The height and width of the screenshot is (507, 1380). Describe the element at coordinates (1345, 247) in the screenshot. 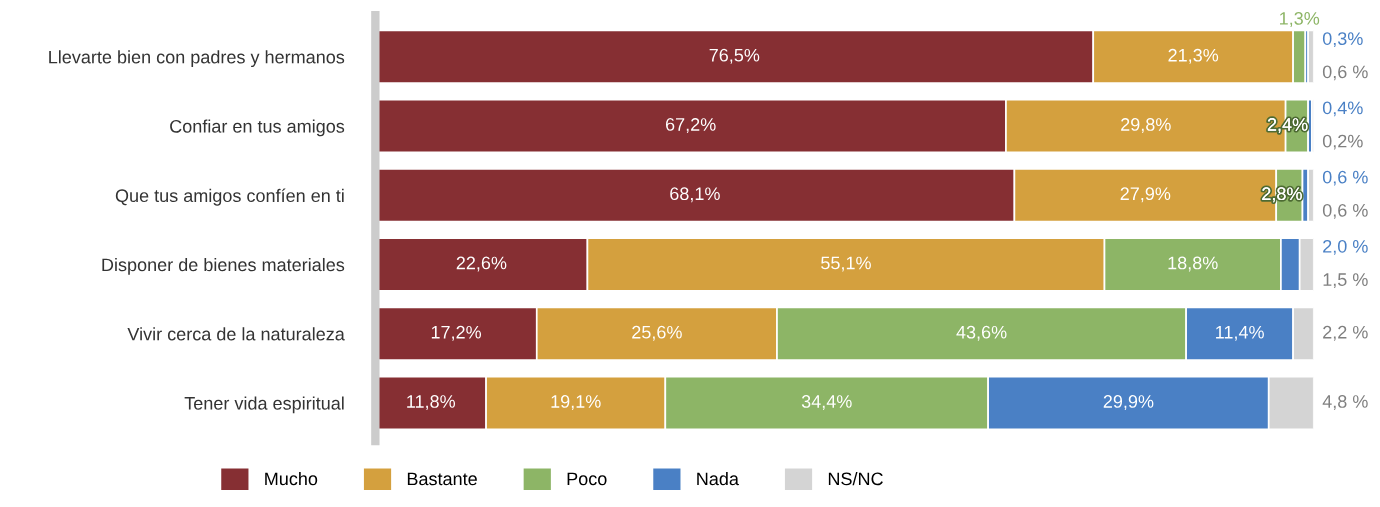

I see `data-label: 2,0 %` at that location.